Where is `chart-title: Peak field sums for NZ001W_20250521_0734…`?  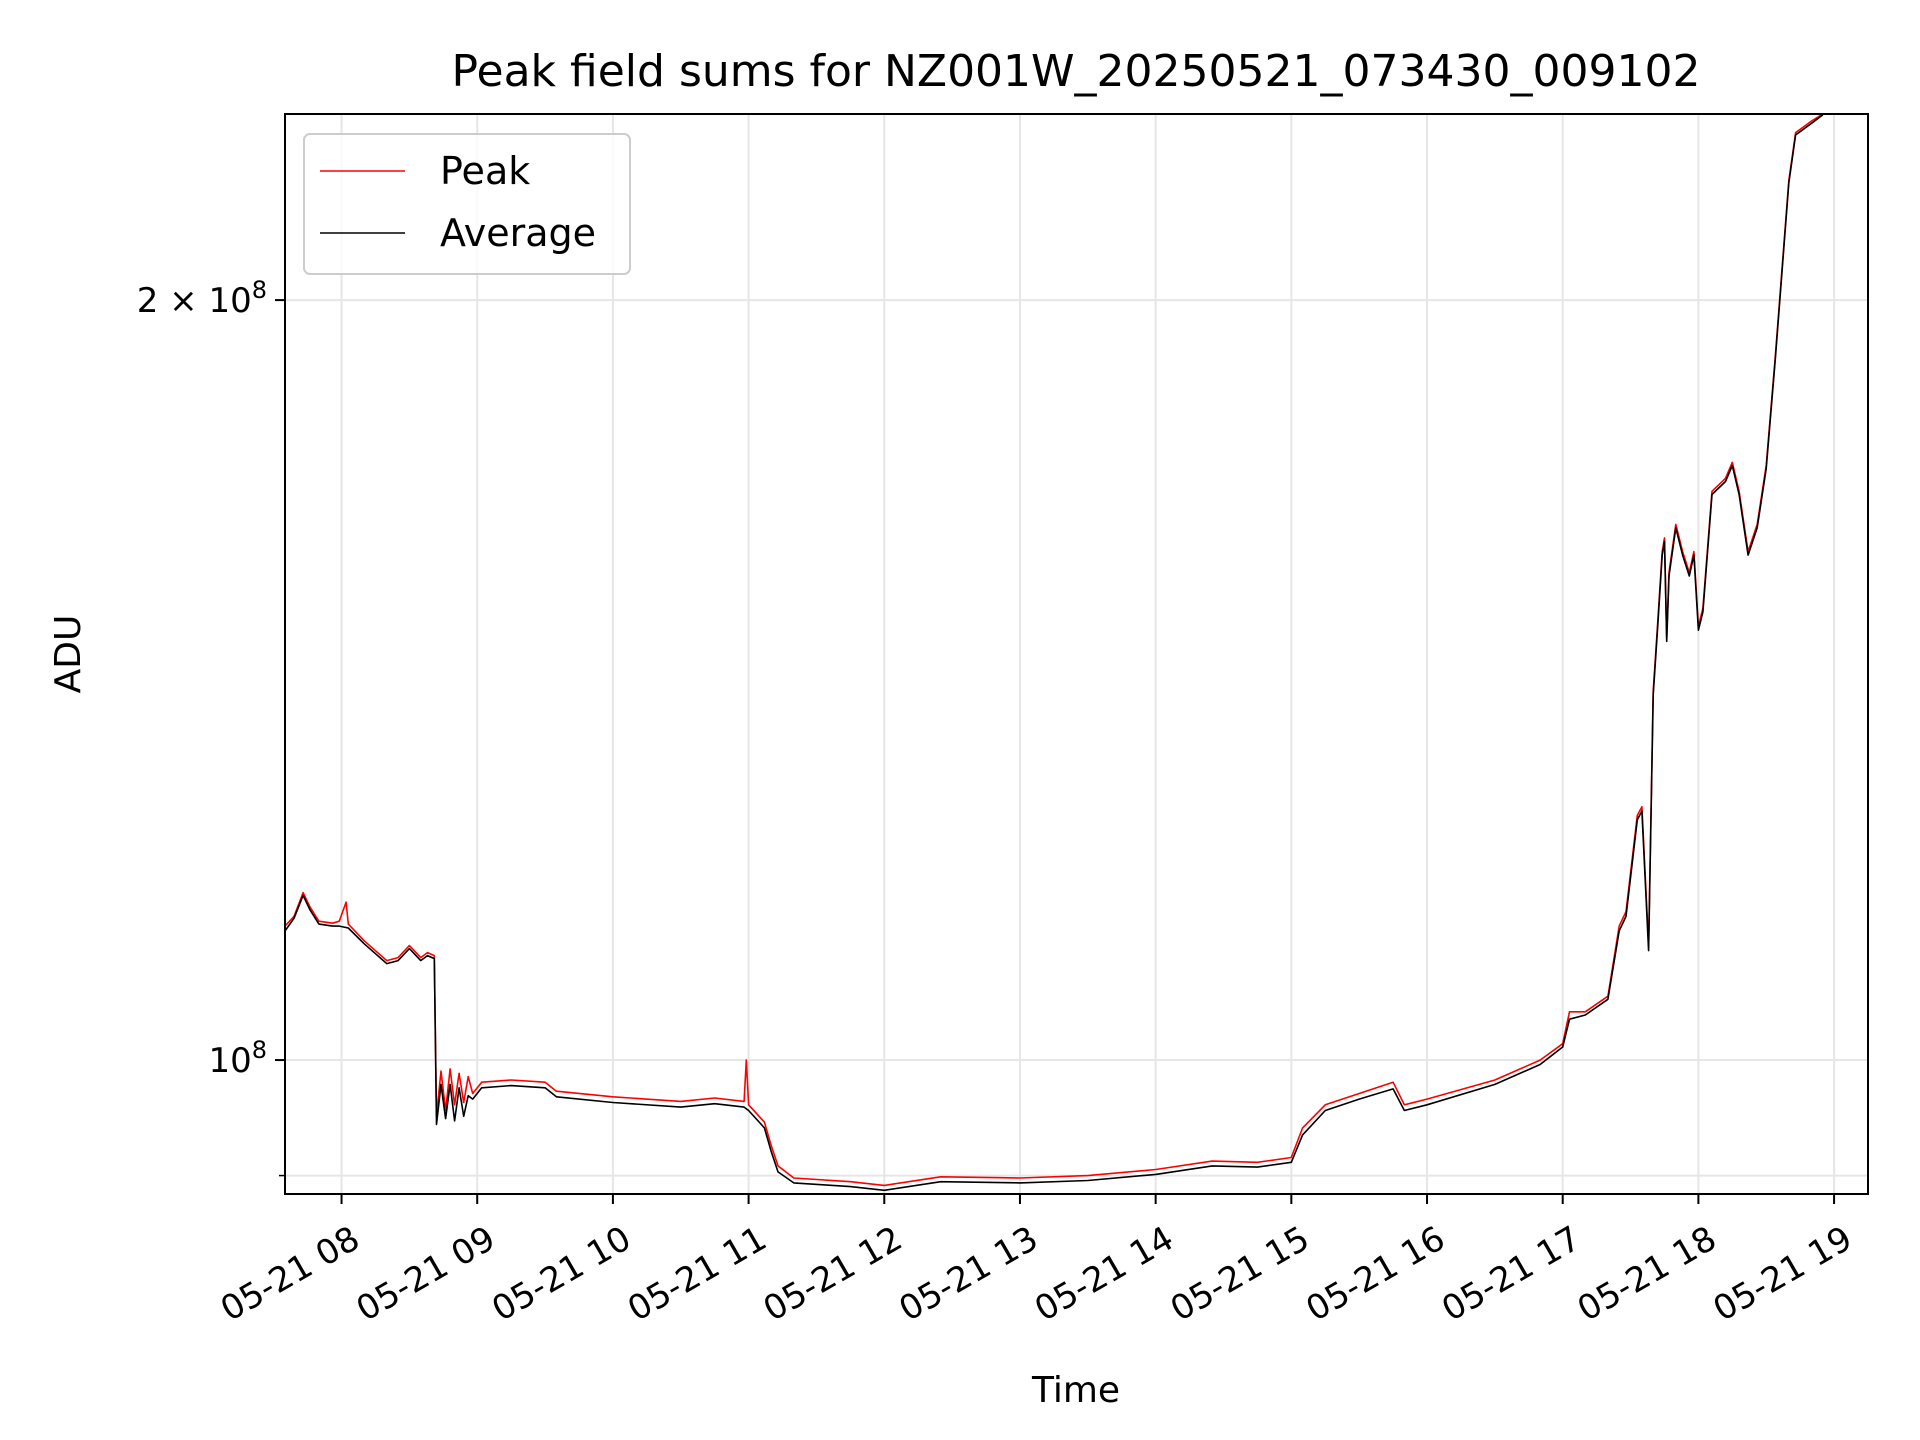 chart-title: Peak field sums for NZ001W_20250521_0734… is located at coordinates (1076, 71).